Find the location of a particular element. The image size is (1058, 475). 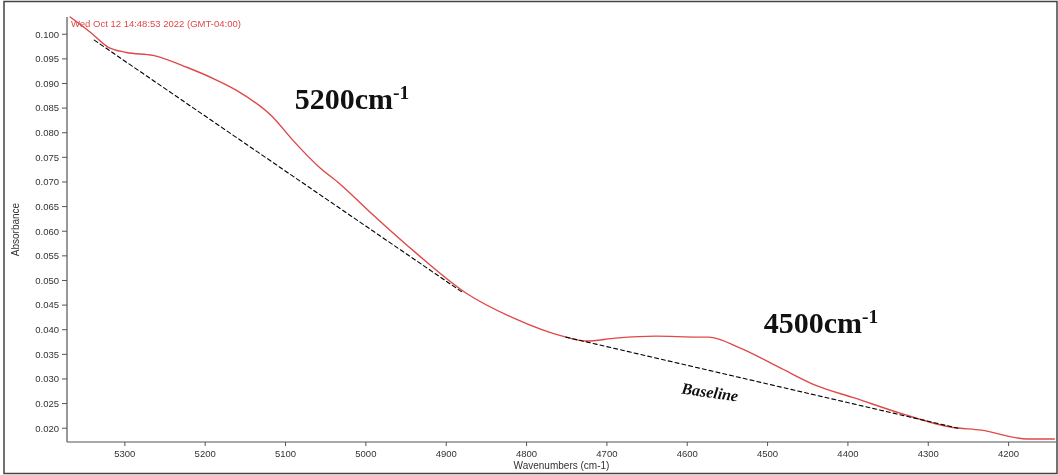

y-tick-label: 0.025 is located at coordinates (47, 403).